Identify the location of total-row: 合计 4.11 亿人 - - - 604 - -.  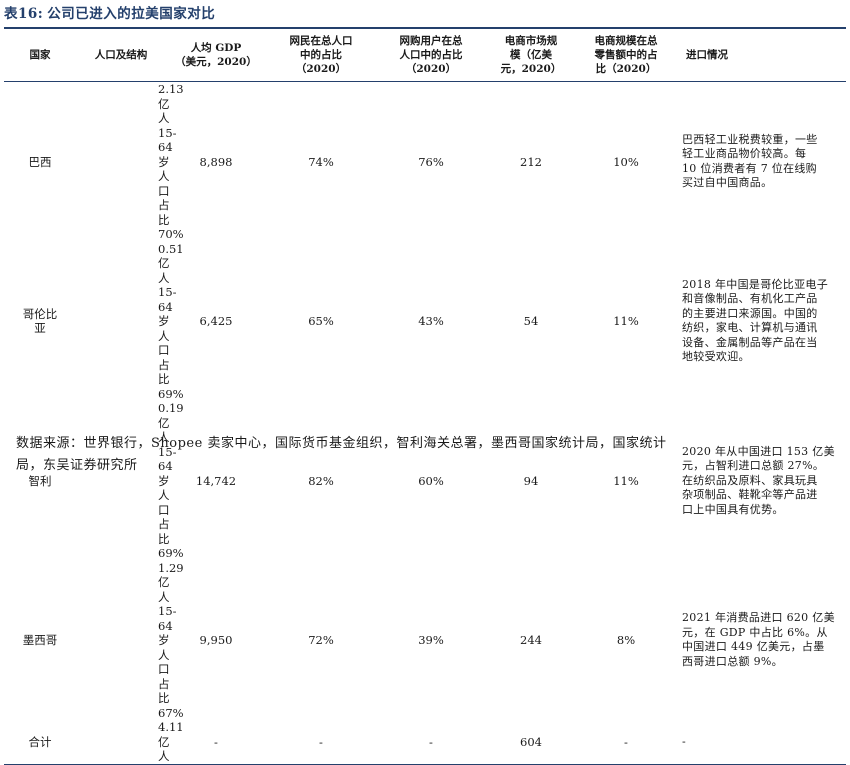
(425, 742).